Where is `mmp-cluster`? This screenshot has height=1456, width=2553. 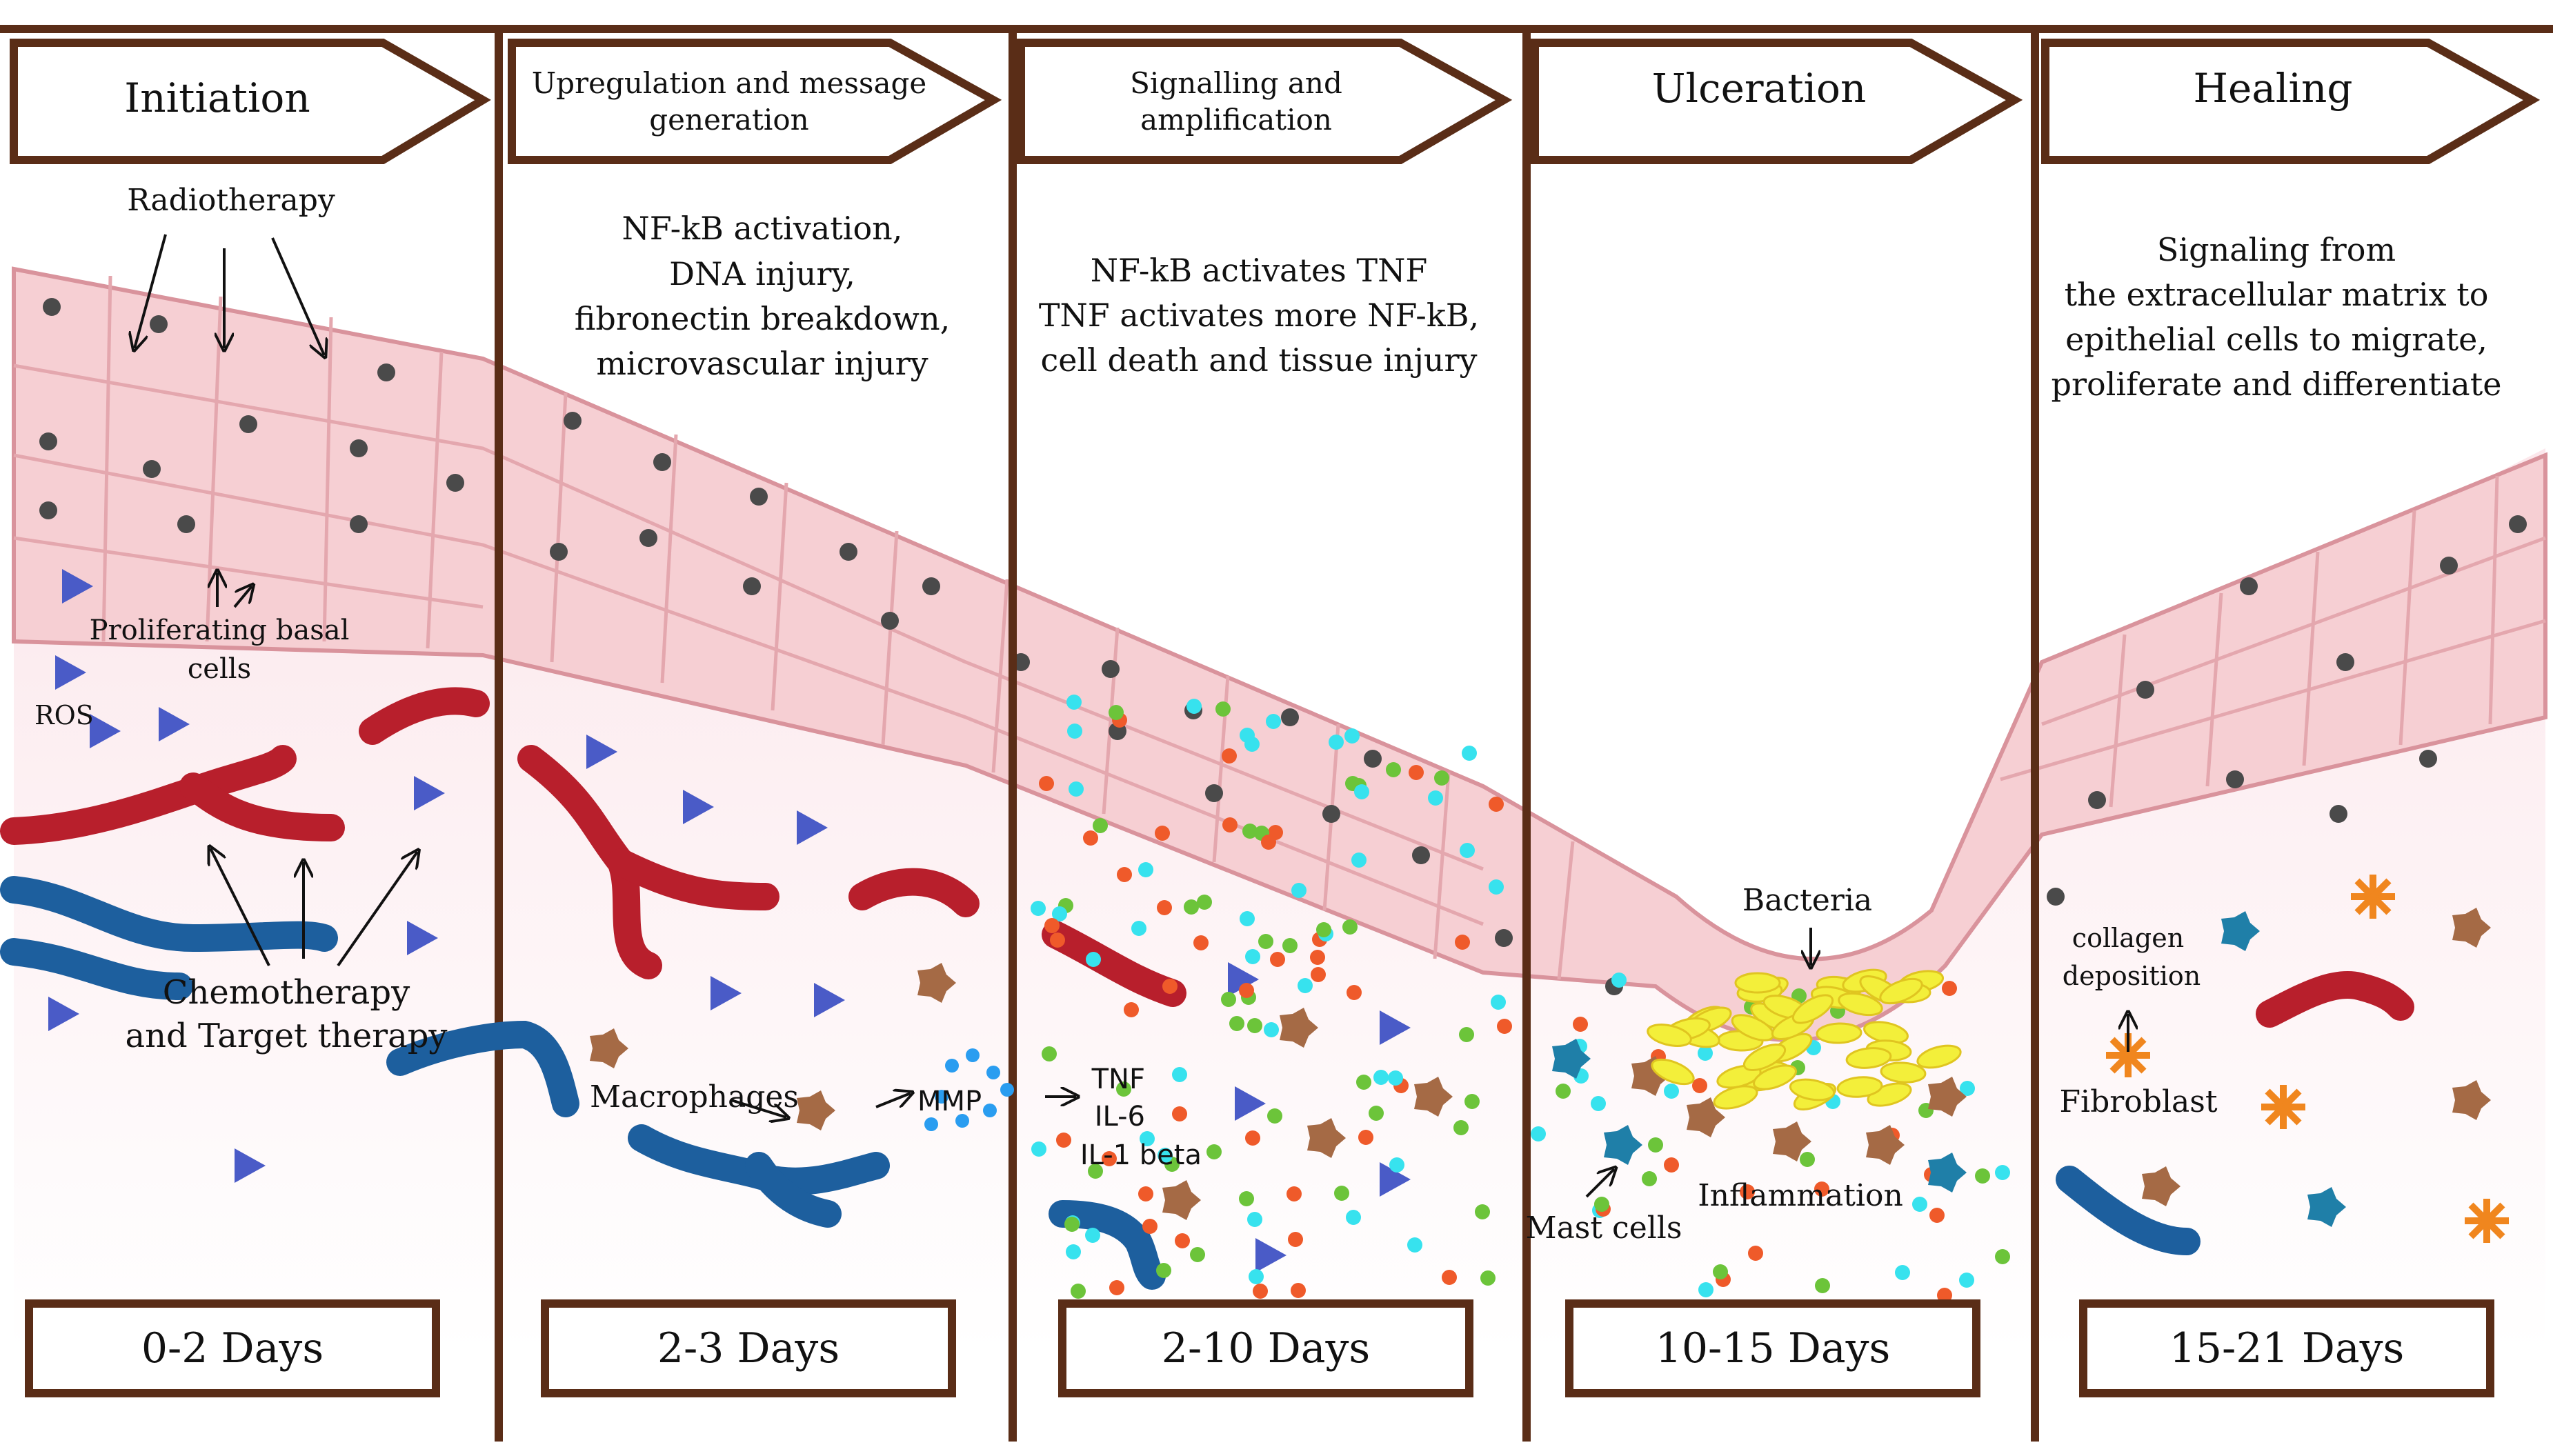
mmp-cluster is located at coordinates (969, 1089).